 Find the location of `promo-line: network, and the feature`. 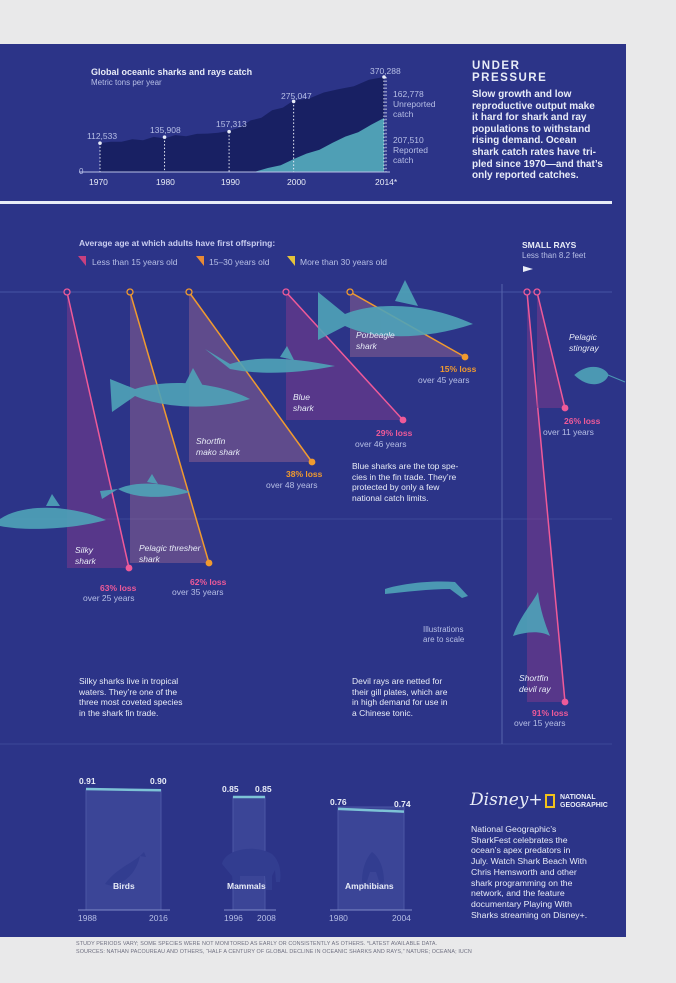

promo-line: network, and the feature is located at coordinates (518, 893).